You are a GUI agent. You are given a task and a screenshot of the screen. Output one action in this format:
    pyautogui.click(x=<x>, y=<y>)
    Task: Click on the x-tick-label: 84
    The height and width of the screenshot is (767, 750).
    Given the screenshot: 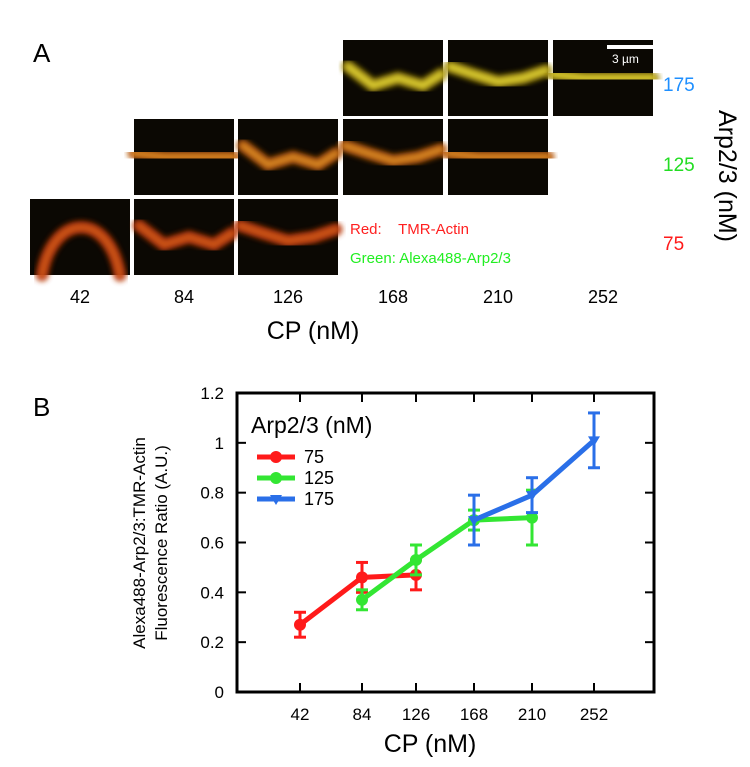 What is the action you would take?
    pyautogui.click(x=362, y=714)
    